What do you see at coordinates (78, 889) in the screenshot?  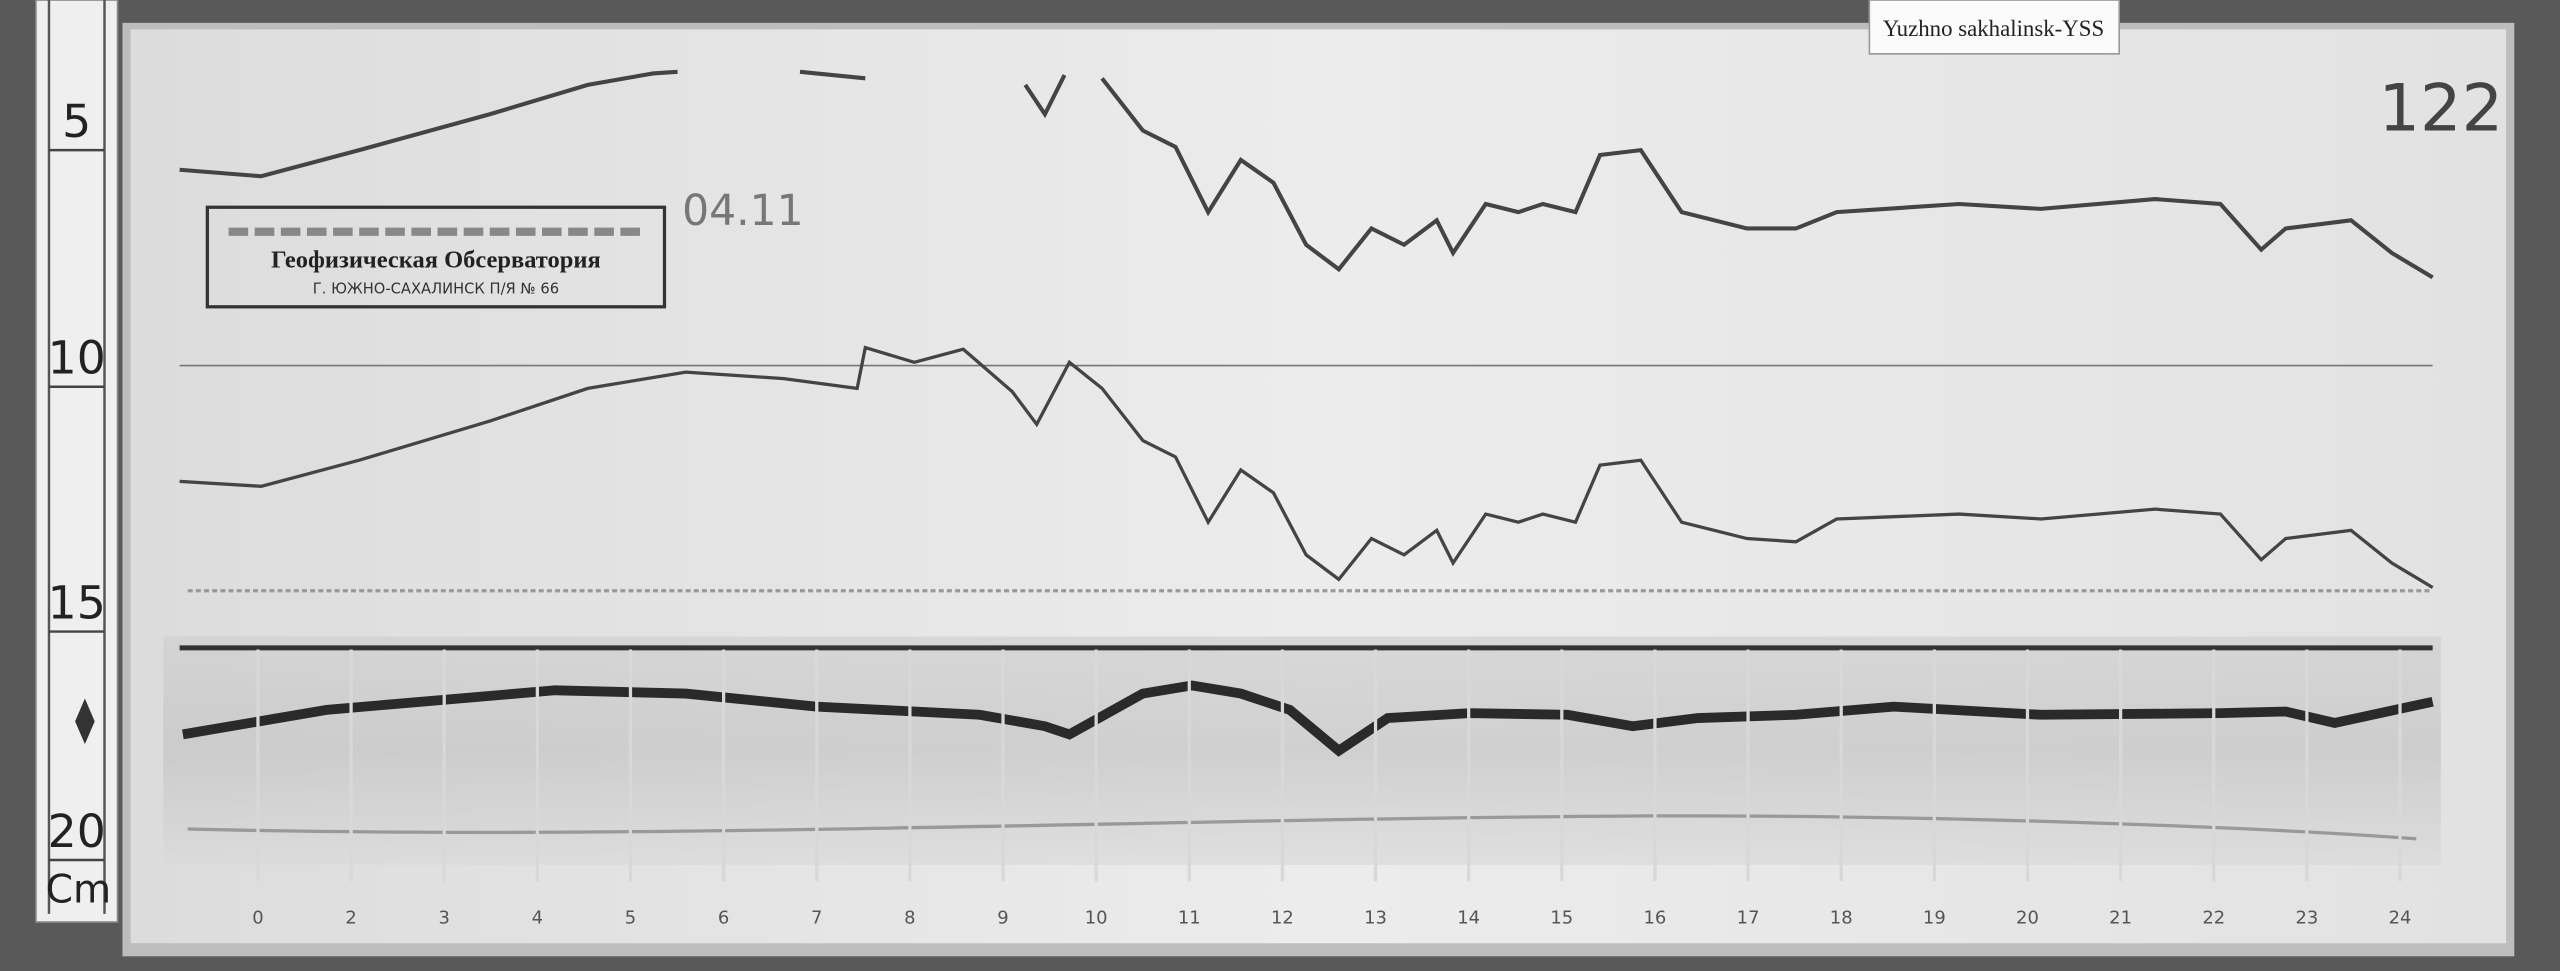 I see `ruler-unit: Cm` at bounding box center [78, 889].